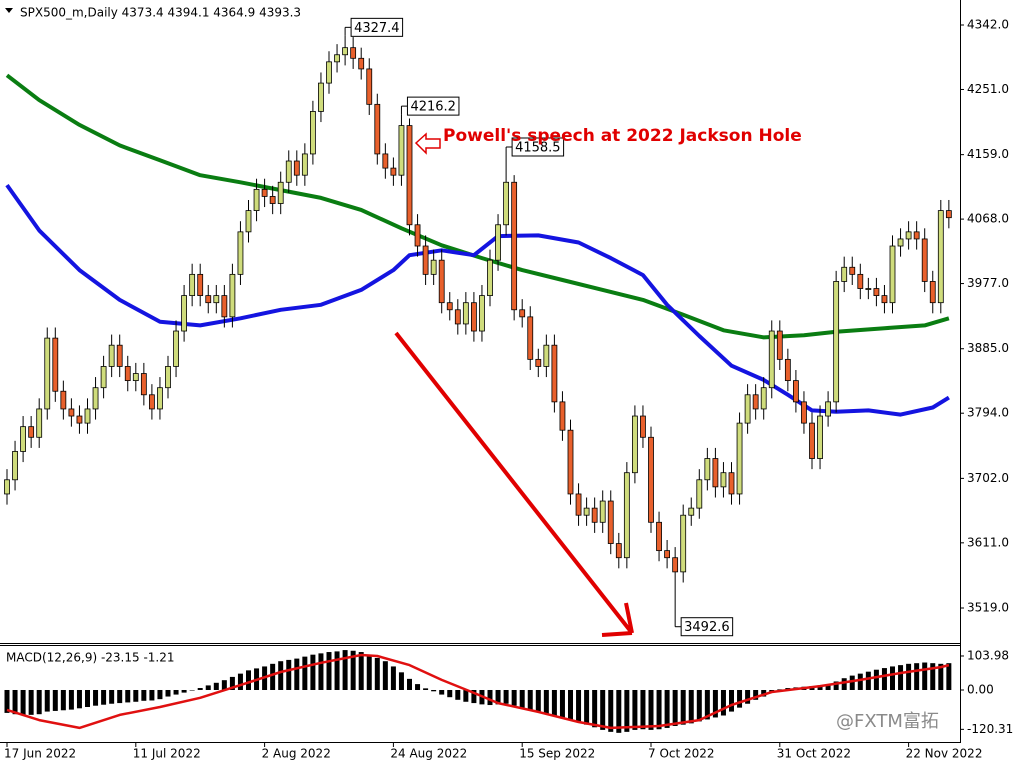  I want to click on x-tick-label: 17 Jun 2022, so click(40, 754).